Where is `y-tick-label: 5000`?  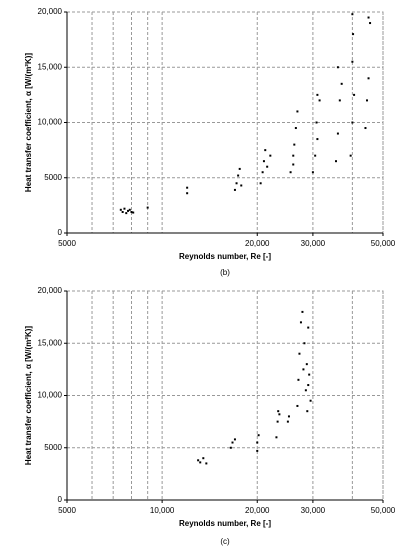 y-tick-label: 5000 is located at coordinates (53, 447).